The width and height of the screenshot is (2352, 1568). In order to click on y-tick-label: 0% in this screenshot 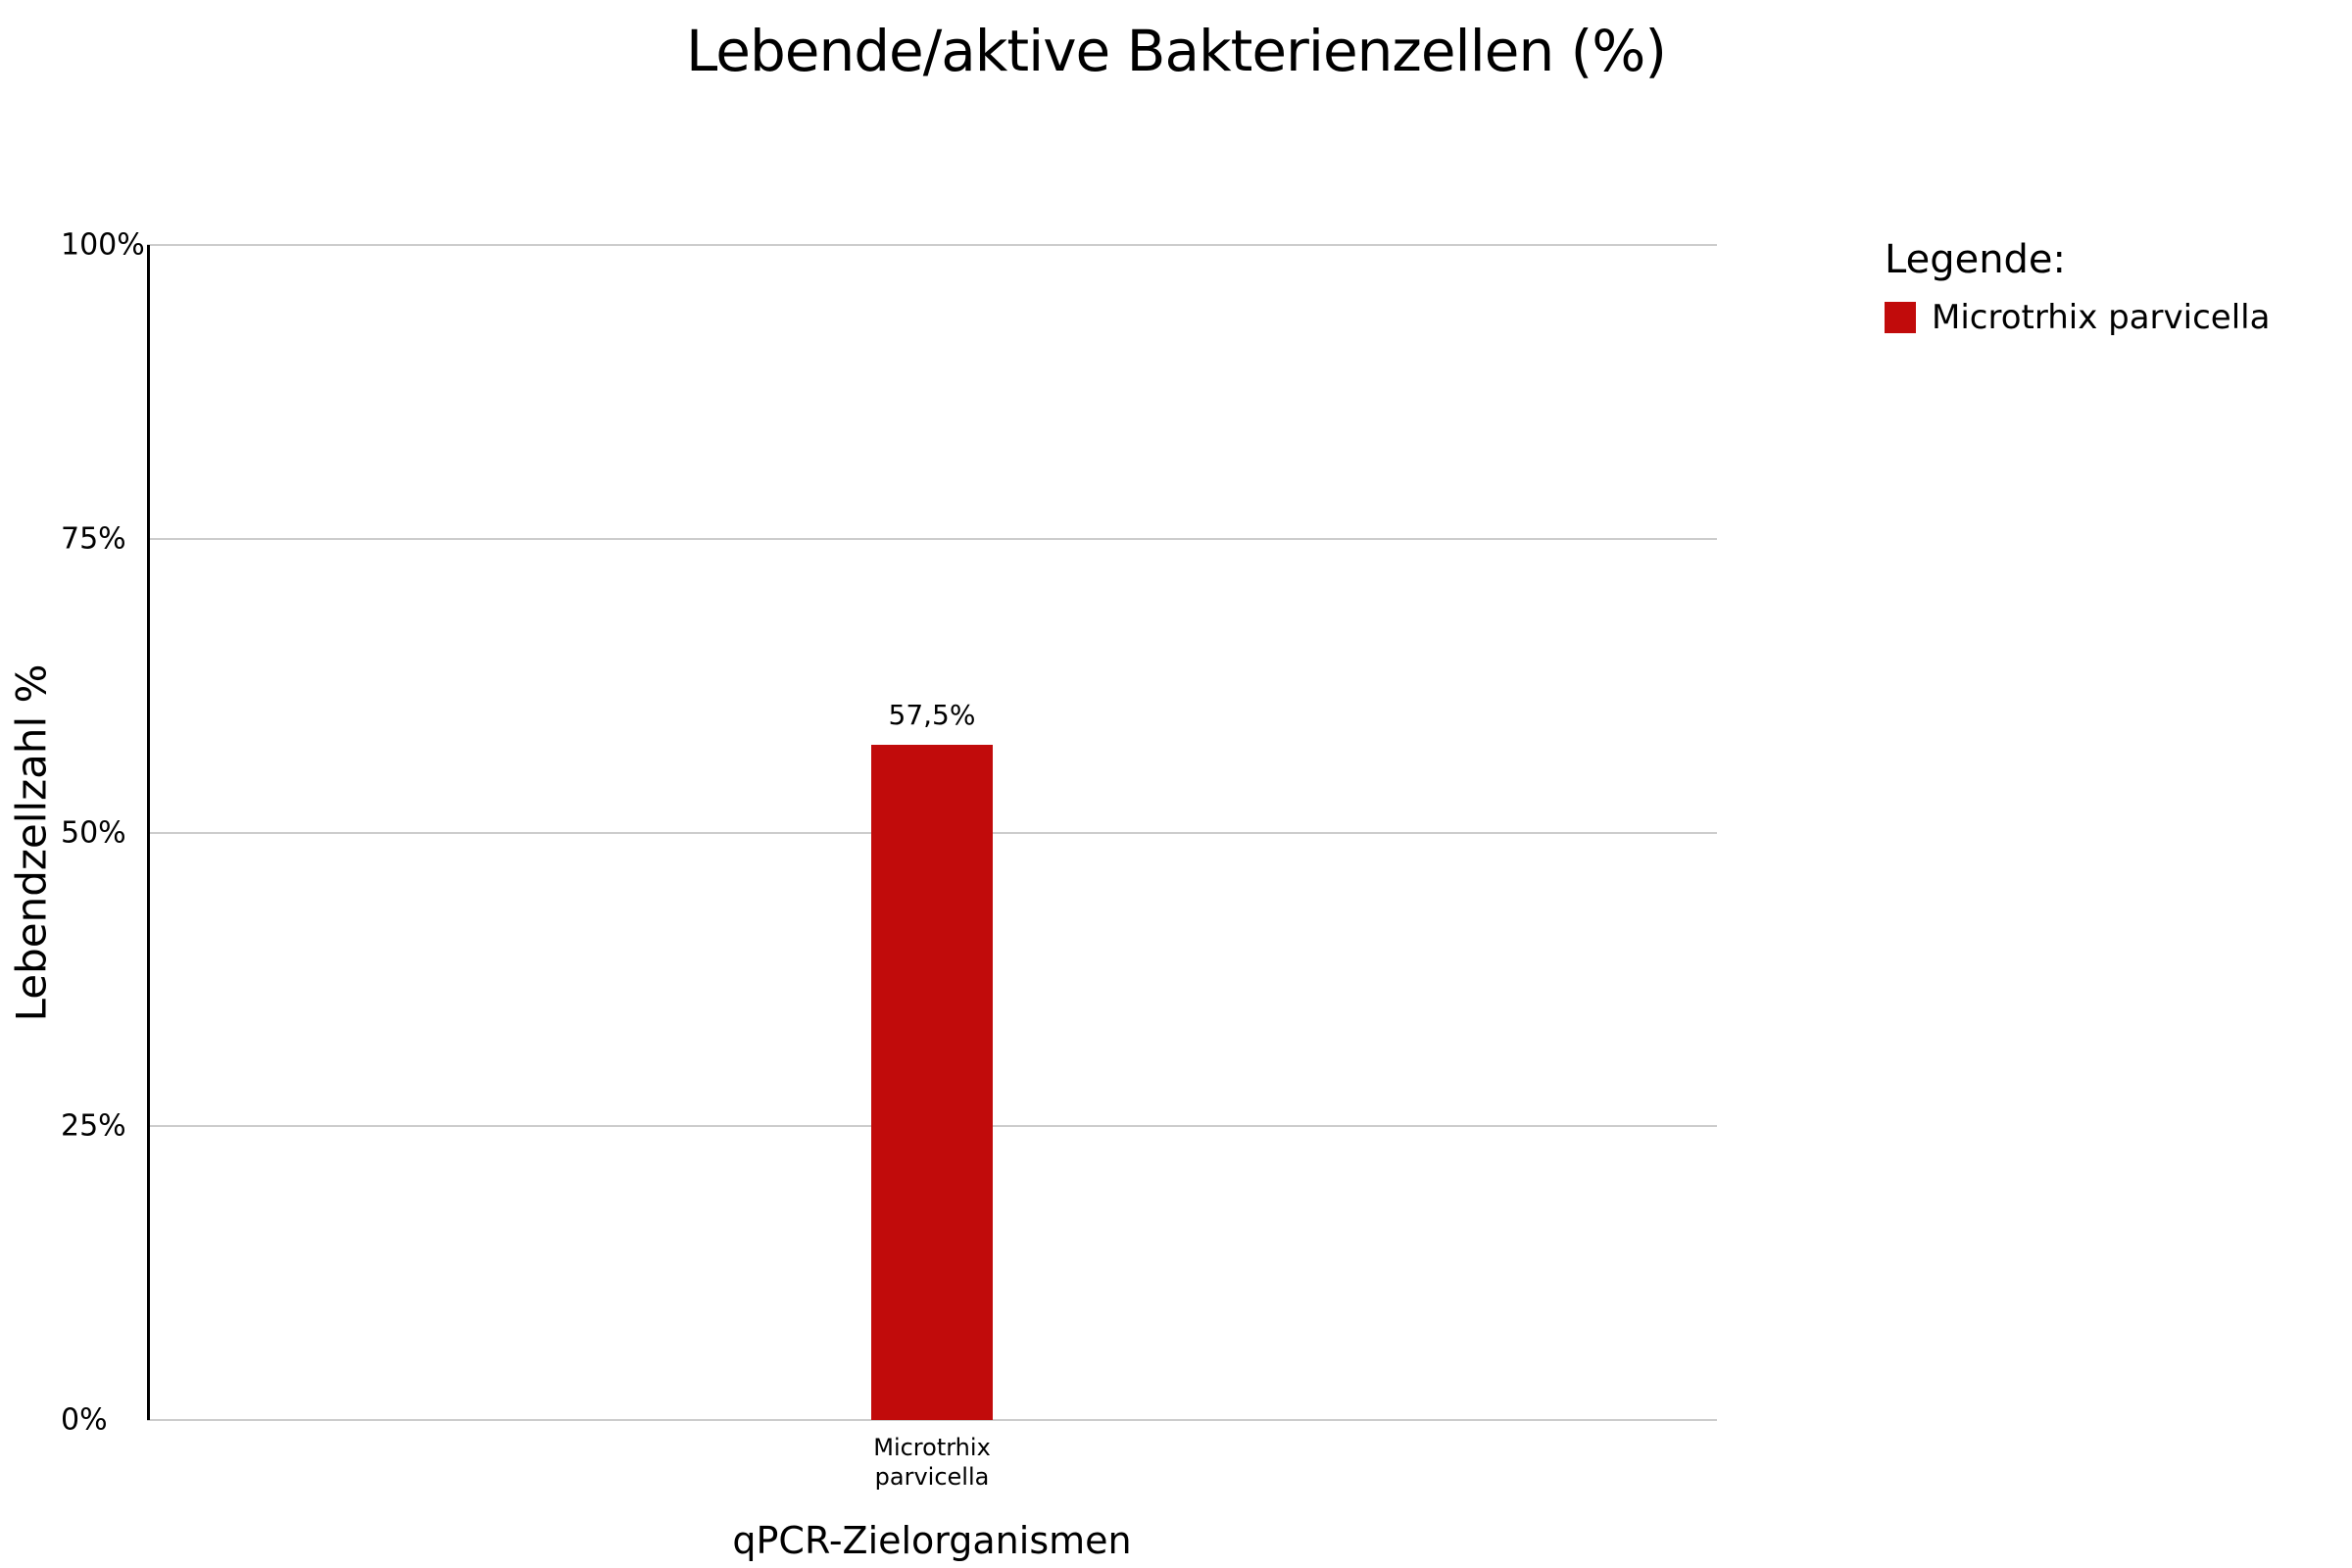, I will do `click(84, 1420)`.